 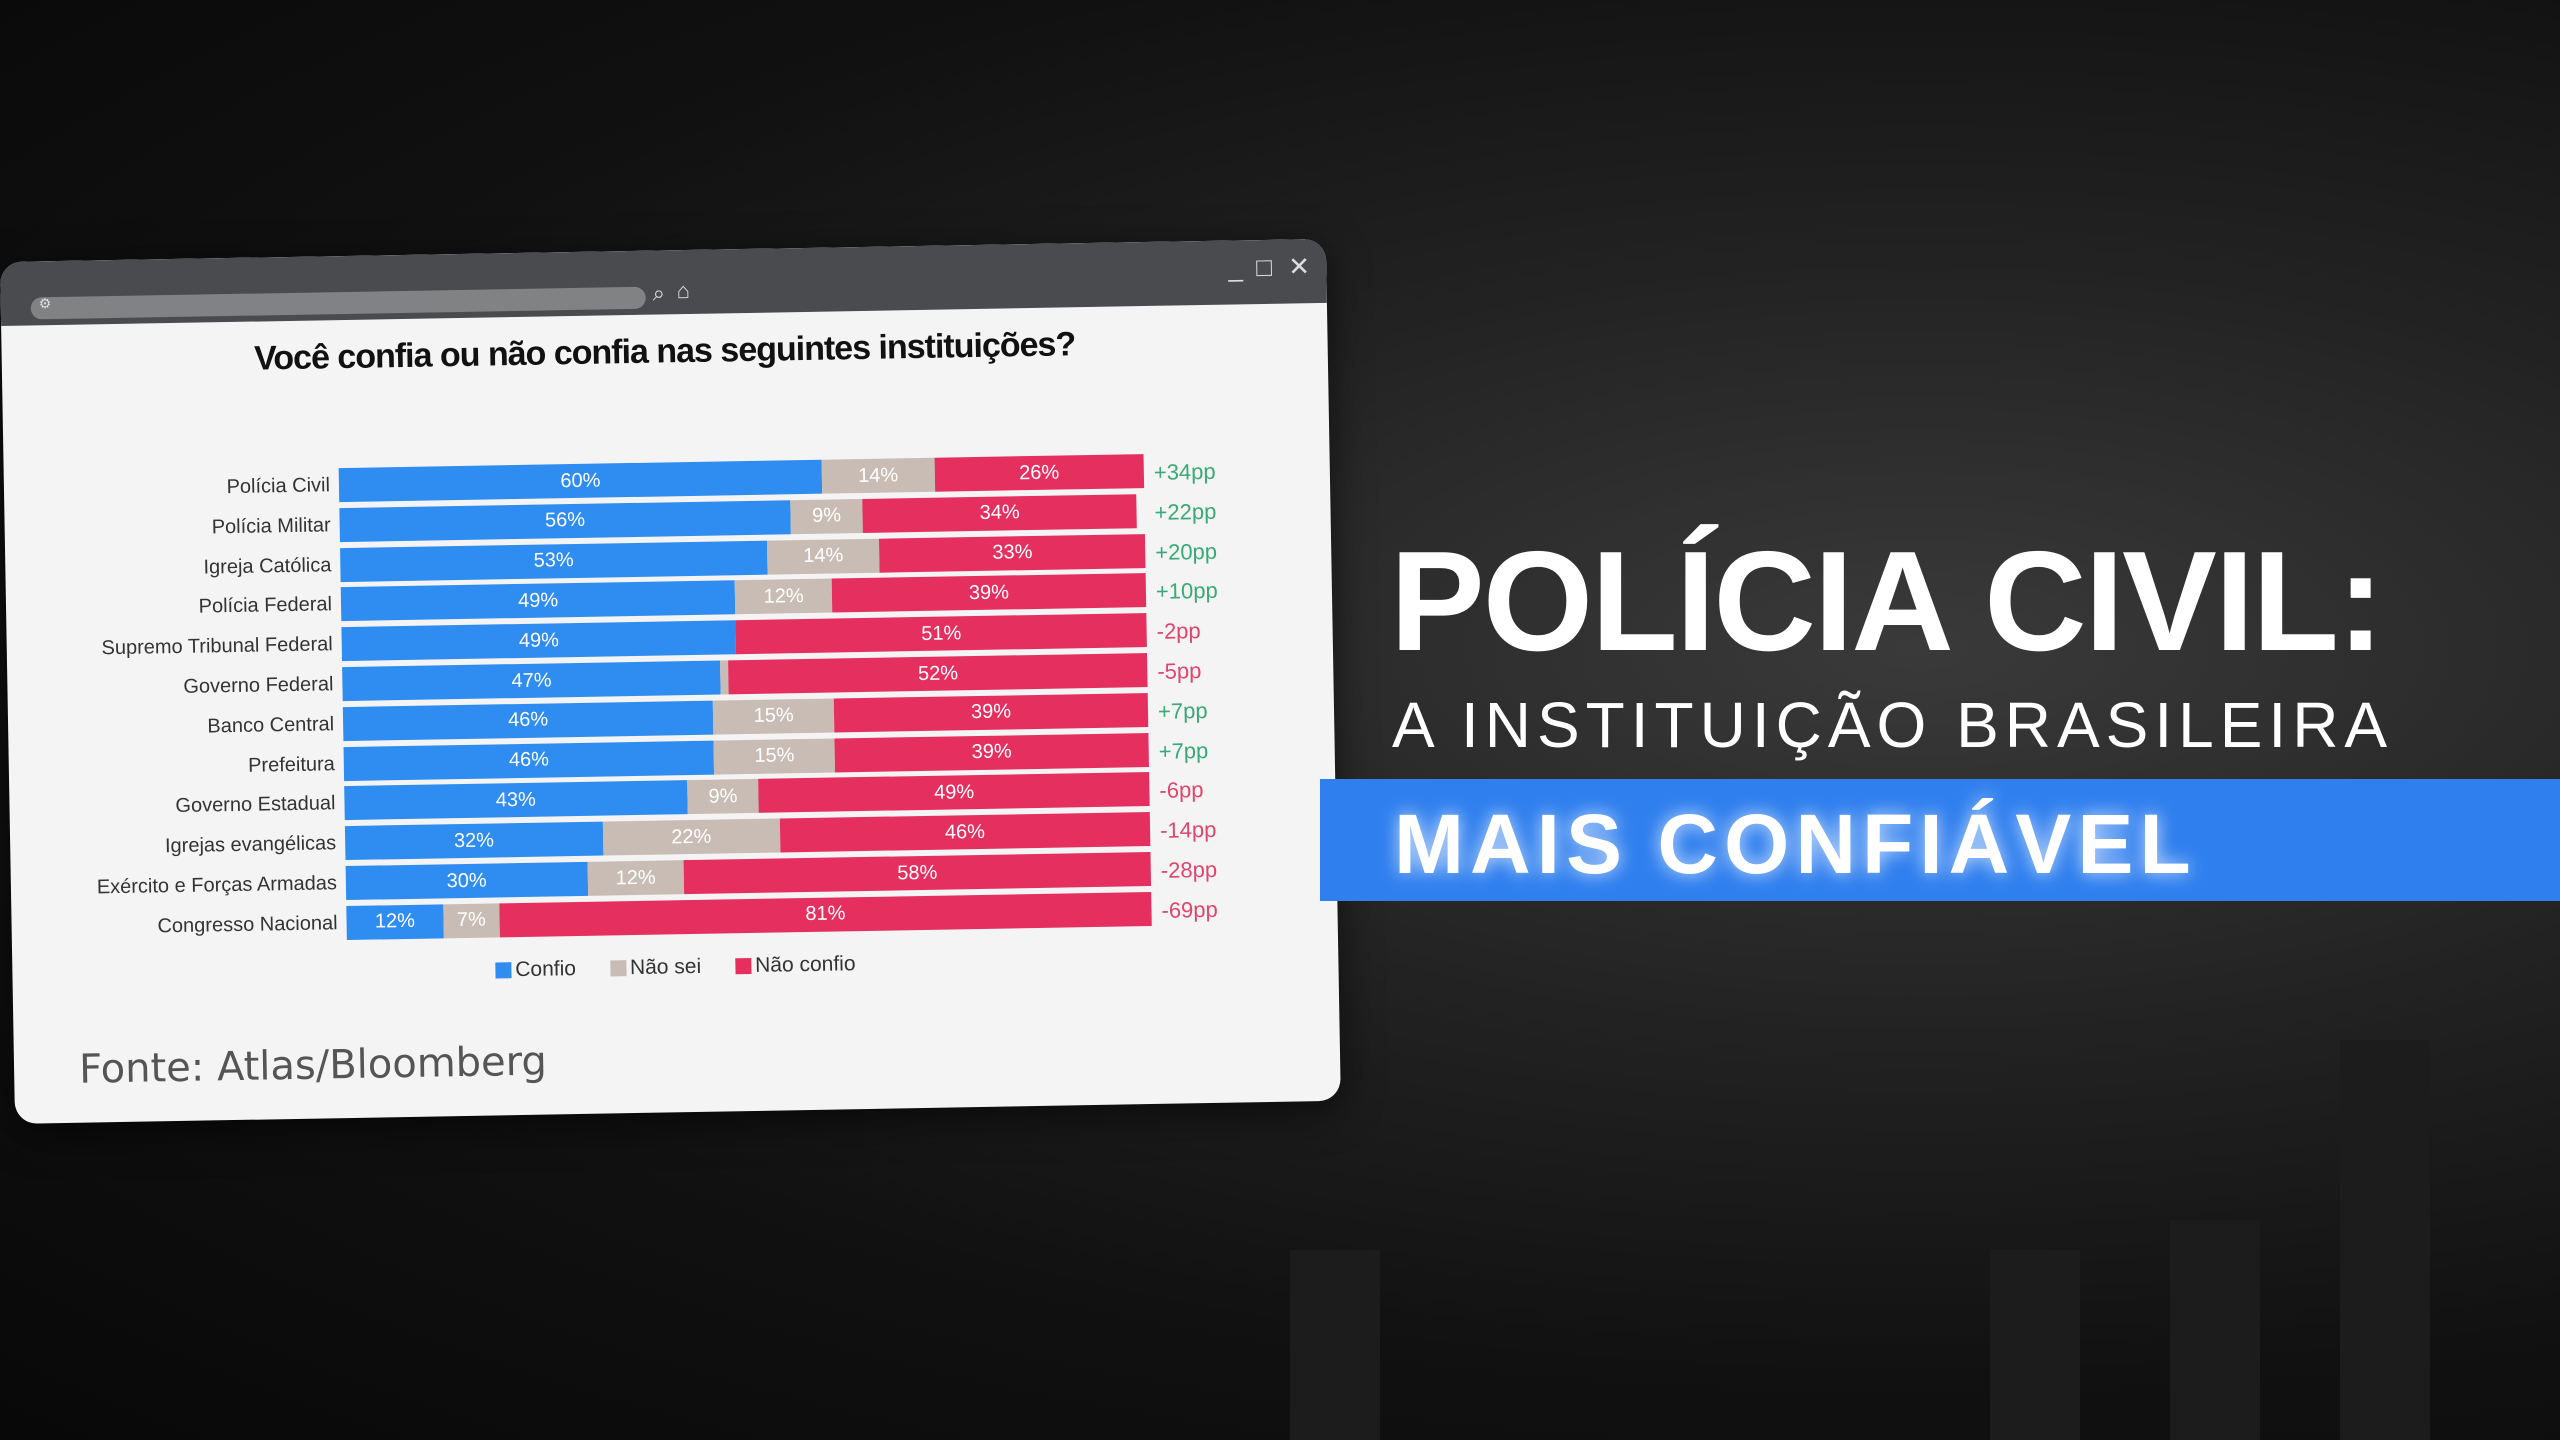 What do you see at coordinates (250, 845) in the screenshot?
I see `category-label: Igrejas evangélicas` at bounding box center [250, 845].